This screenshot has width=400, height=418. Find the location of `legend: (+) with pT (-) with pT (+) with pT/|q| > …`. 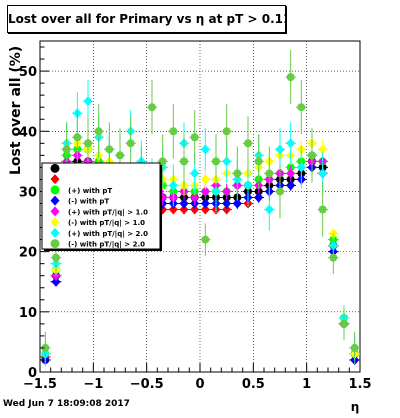

legend: (+) with pT (-) with pT (+) with pT/|q| > … is located at coordinates (101, 206).